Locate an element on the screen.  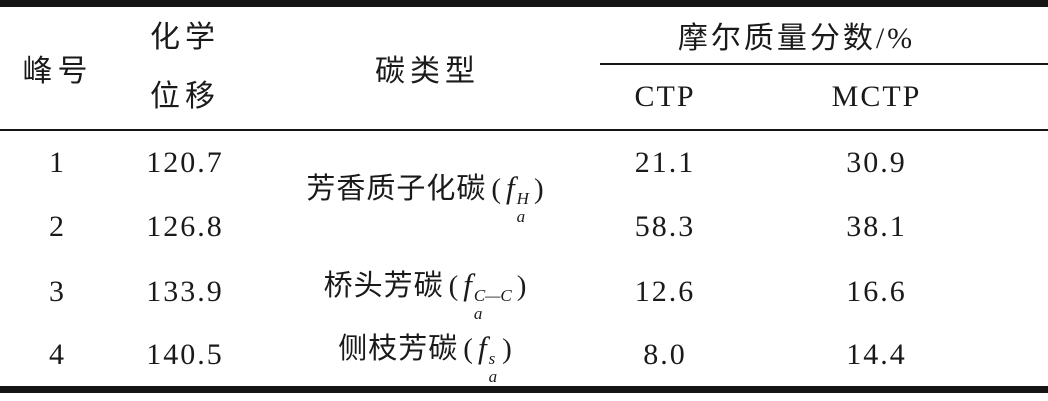
carbon-type-label: 桥头芳碳 is located at coordinates (383, 285).